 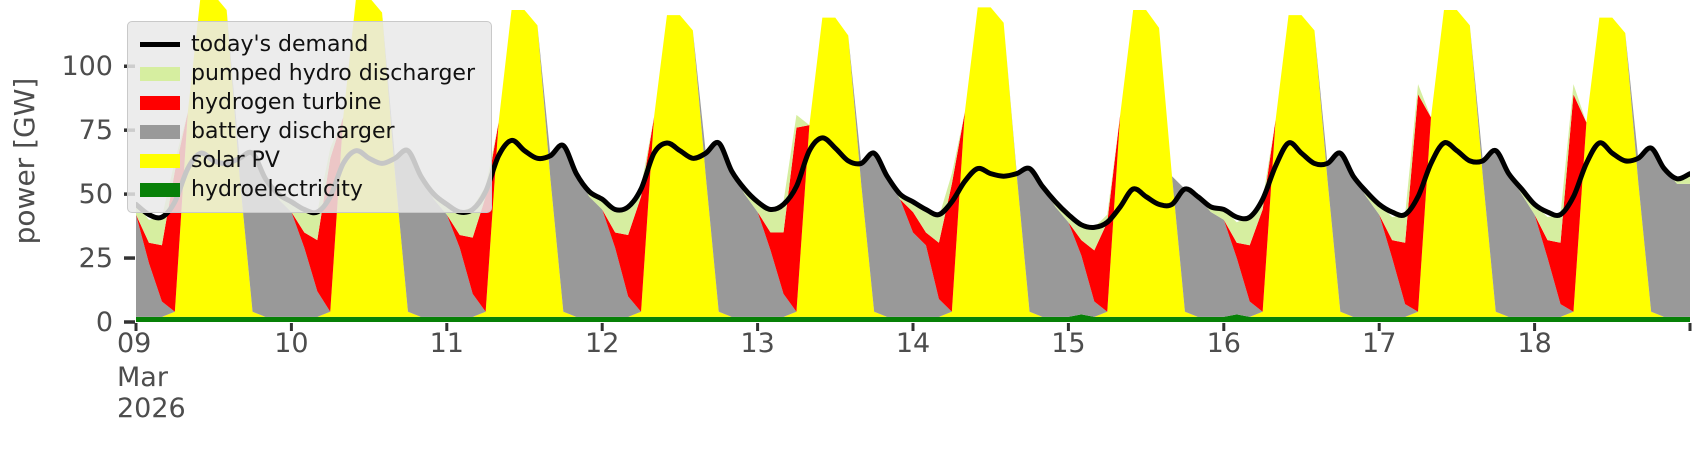 I want to click on legend-label: battery discharger, so click(x=293, y=131).